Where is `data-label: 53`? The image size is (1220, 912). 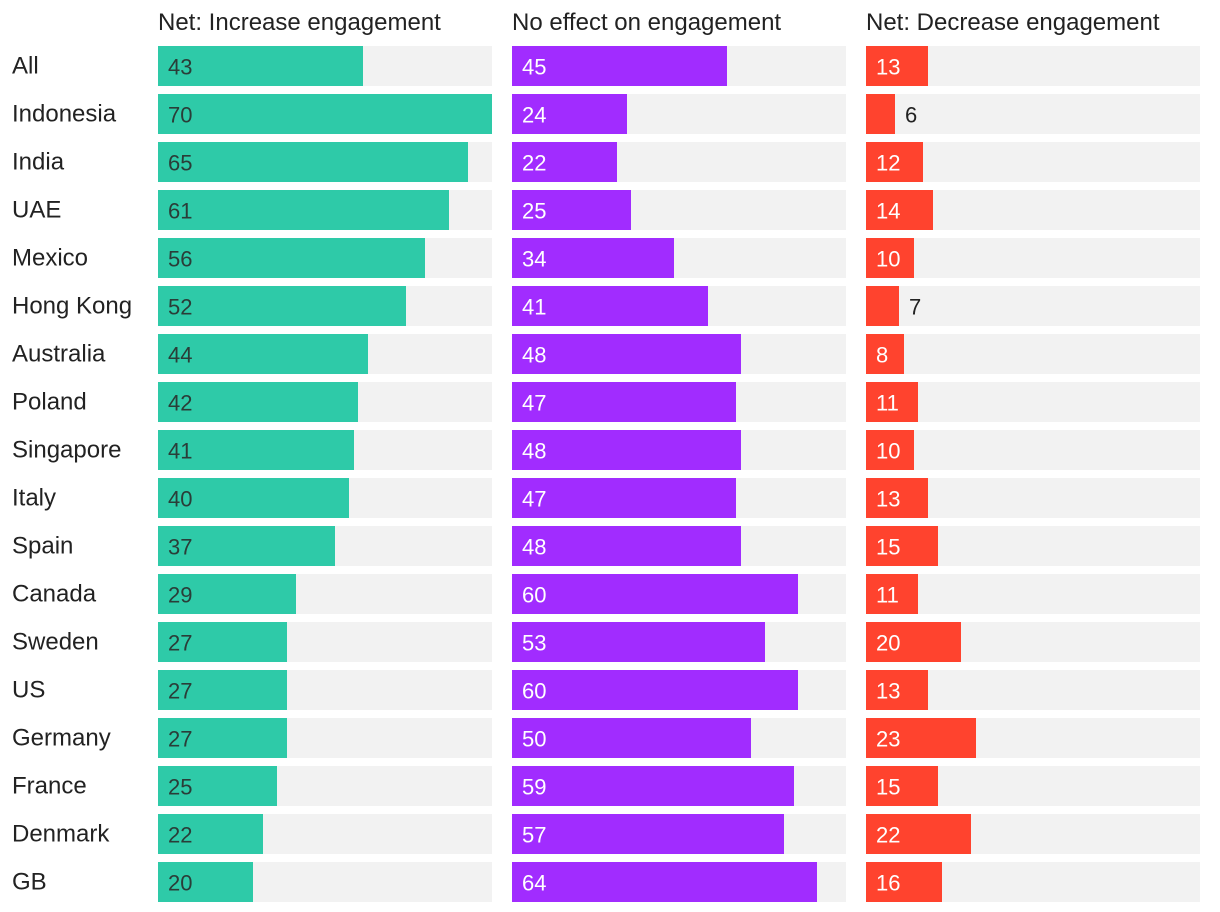 data-label: 53 is located at coordinates (534, 643).